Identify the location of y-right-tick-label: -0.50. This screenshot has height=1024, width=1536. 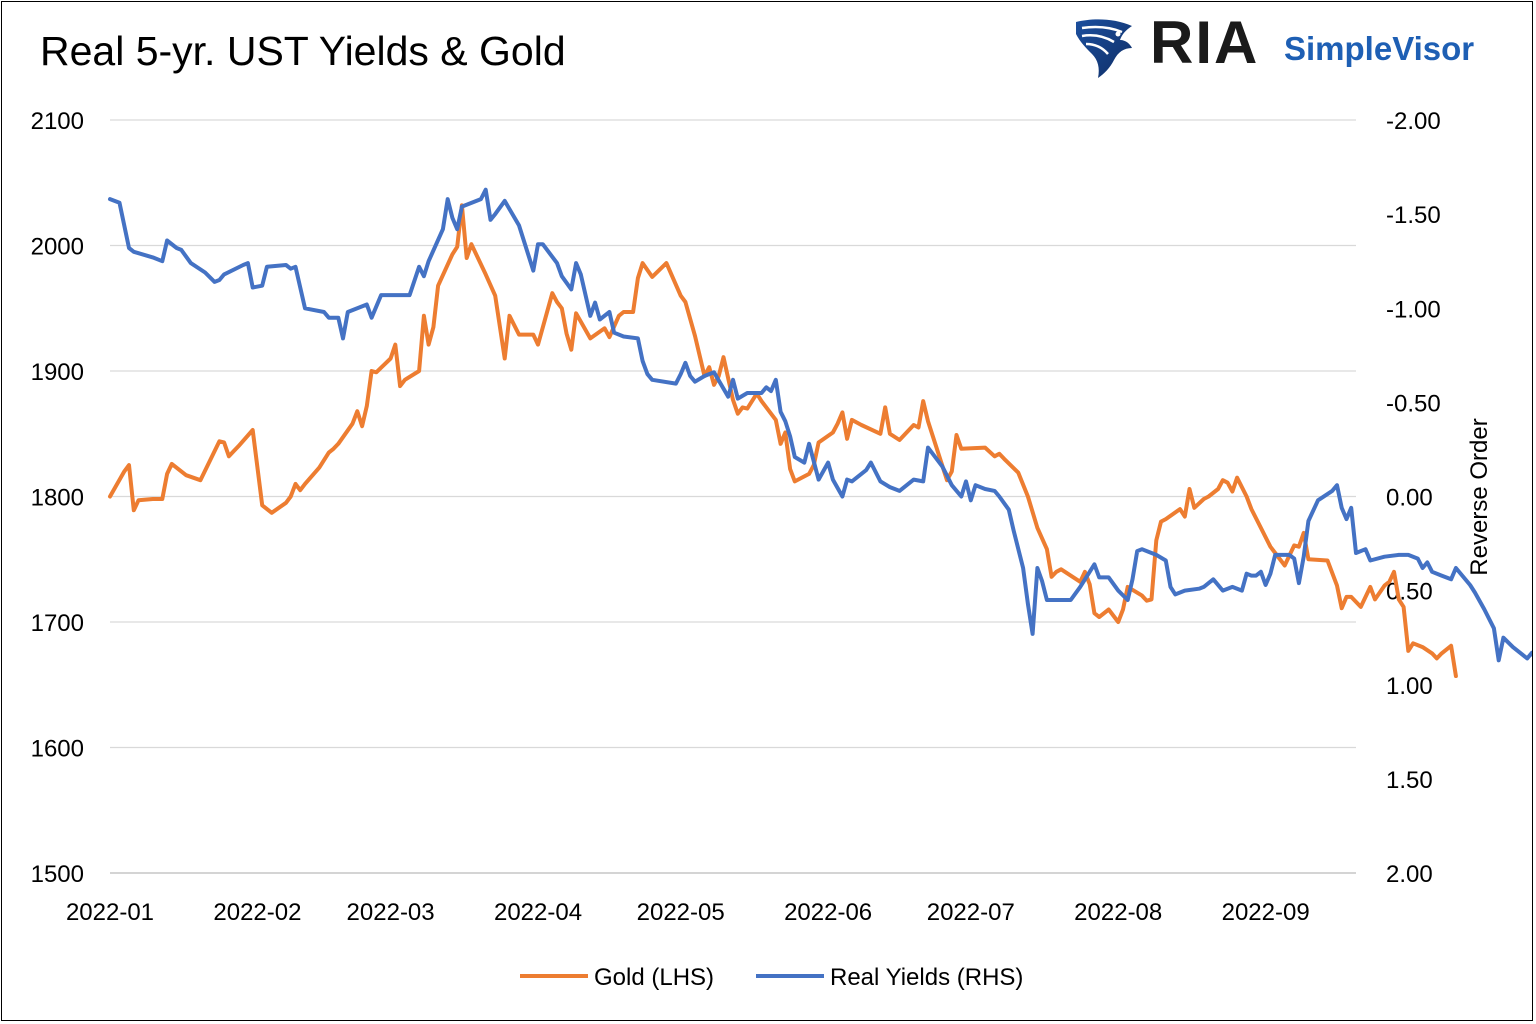
(1413, 403).